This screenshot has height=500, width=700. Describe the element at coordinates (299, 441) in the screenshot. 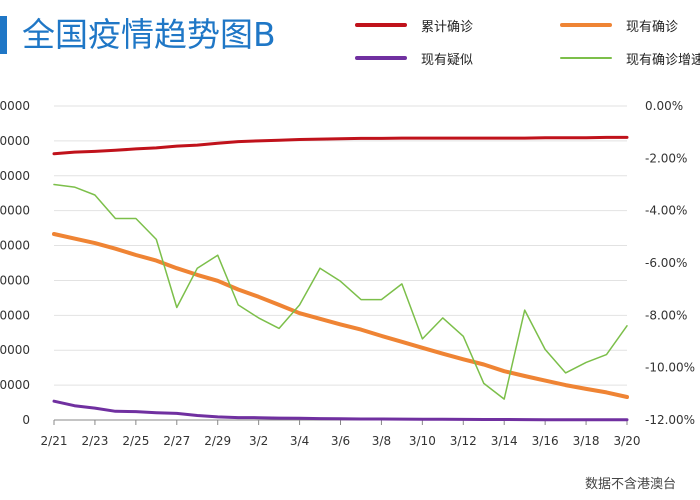

I see `x-tick-label: 3/4` at that location.